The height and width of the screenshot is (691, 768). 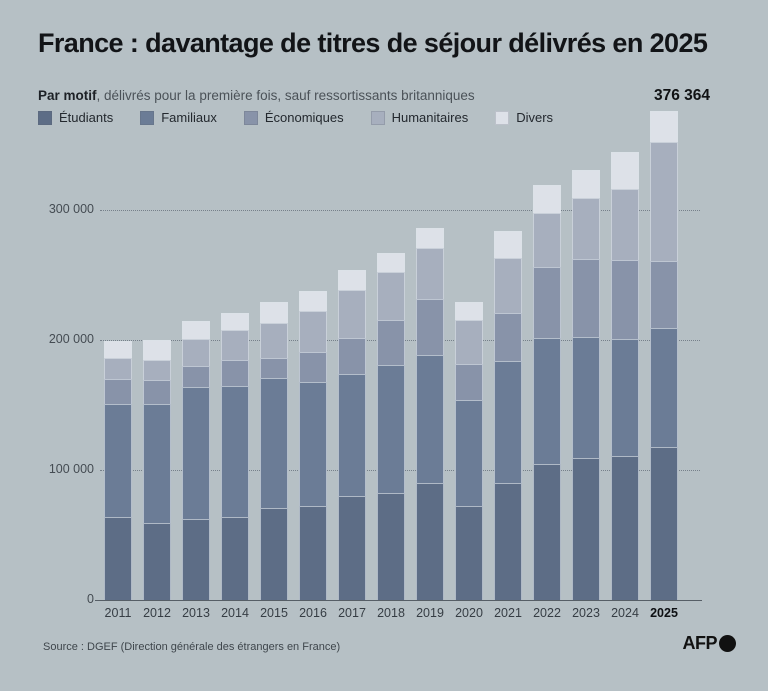 I want to click on bar-segment-2012-familiaux, so click(x=157, y=463).